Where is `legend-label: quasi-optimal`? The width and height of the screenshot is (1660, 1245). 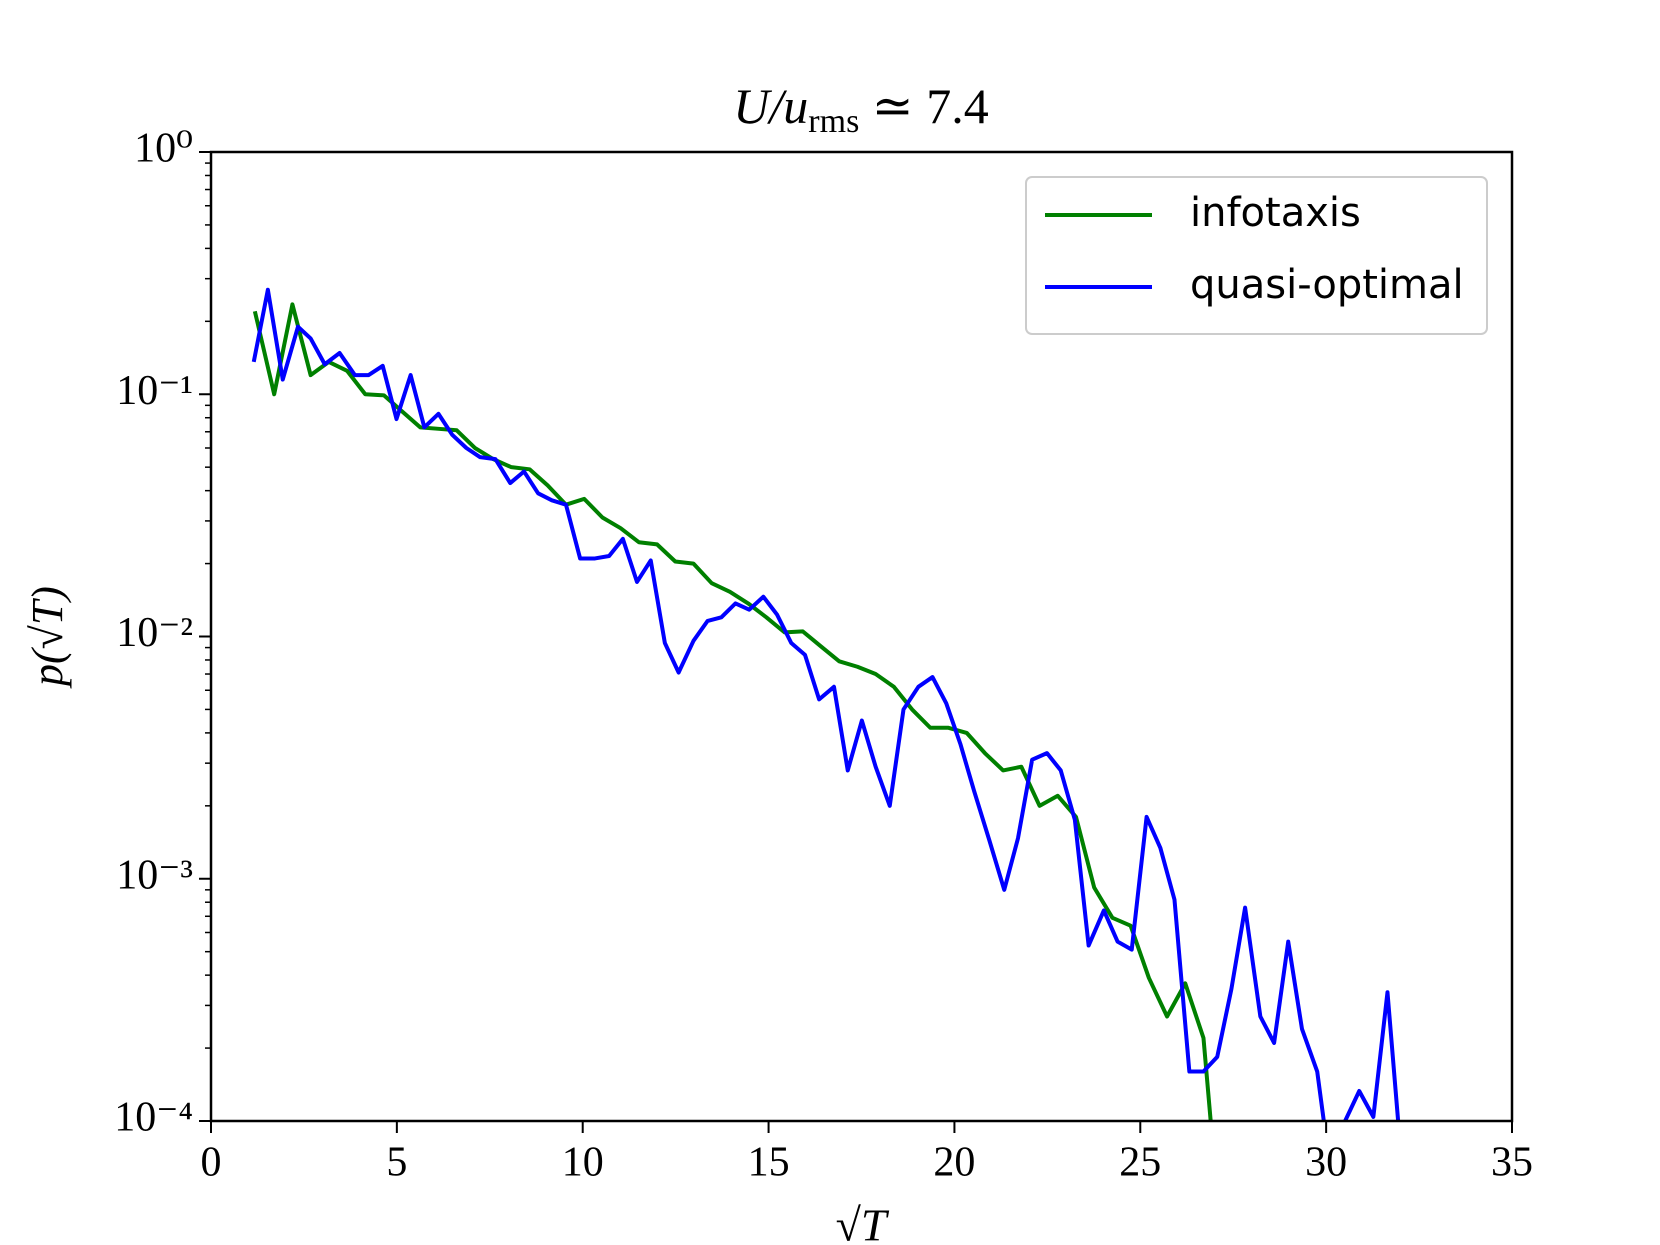
legend-label: quasi-optimal is located at coordinates (1327, 285).